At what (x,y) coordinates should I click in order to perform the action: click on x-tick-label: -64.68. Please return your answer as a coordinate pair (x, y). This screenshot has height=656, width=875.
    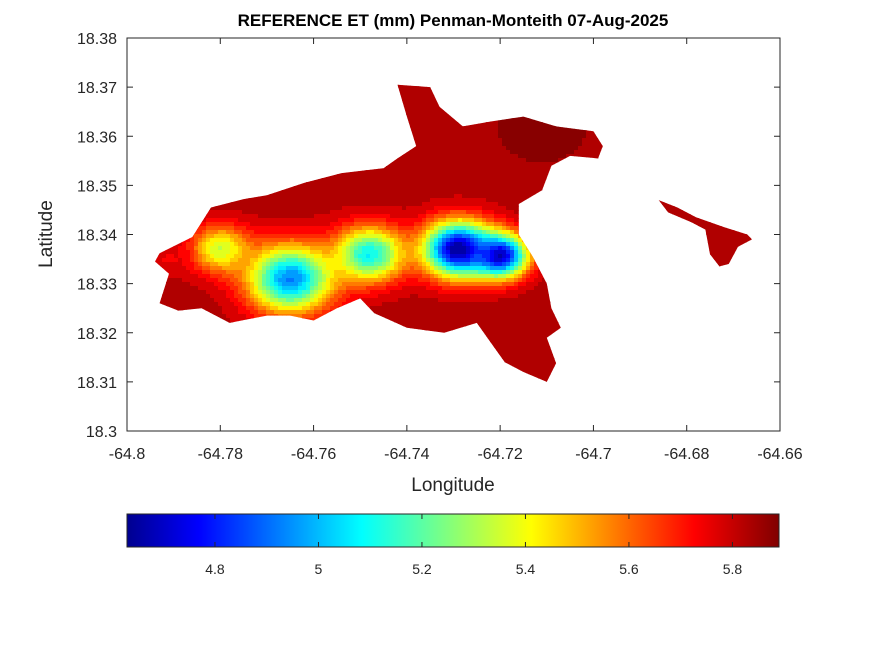
    Looking at the image, I should click on (686, 454).